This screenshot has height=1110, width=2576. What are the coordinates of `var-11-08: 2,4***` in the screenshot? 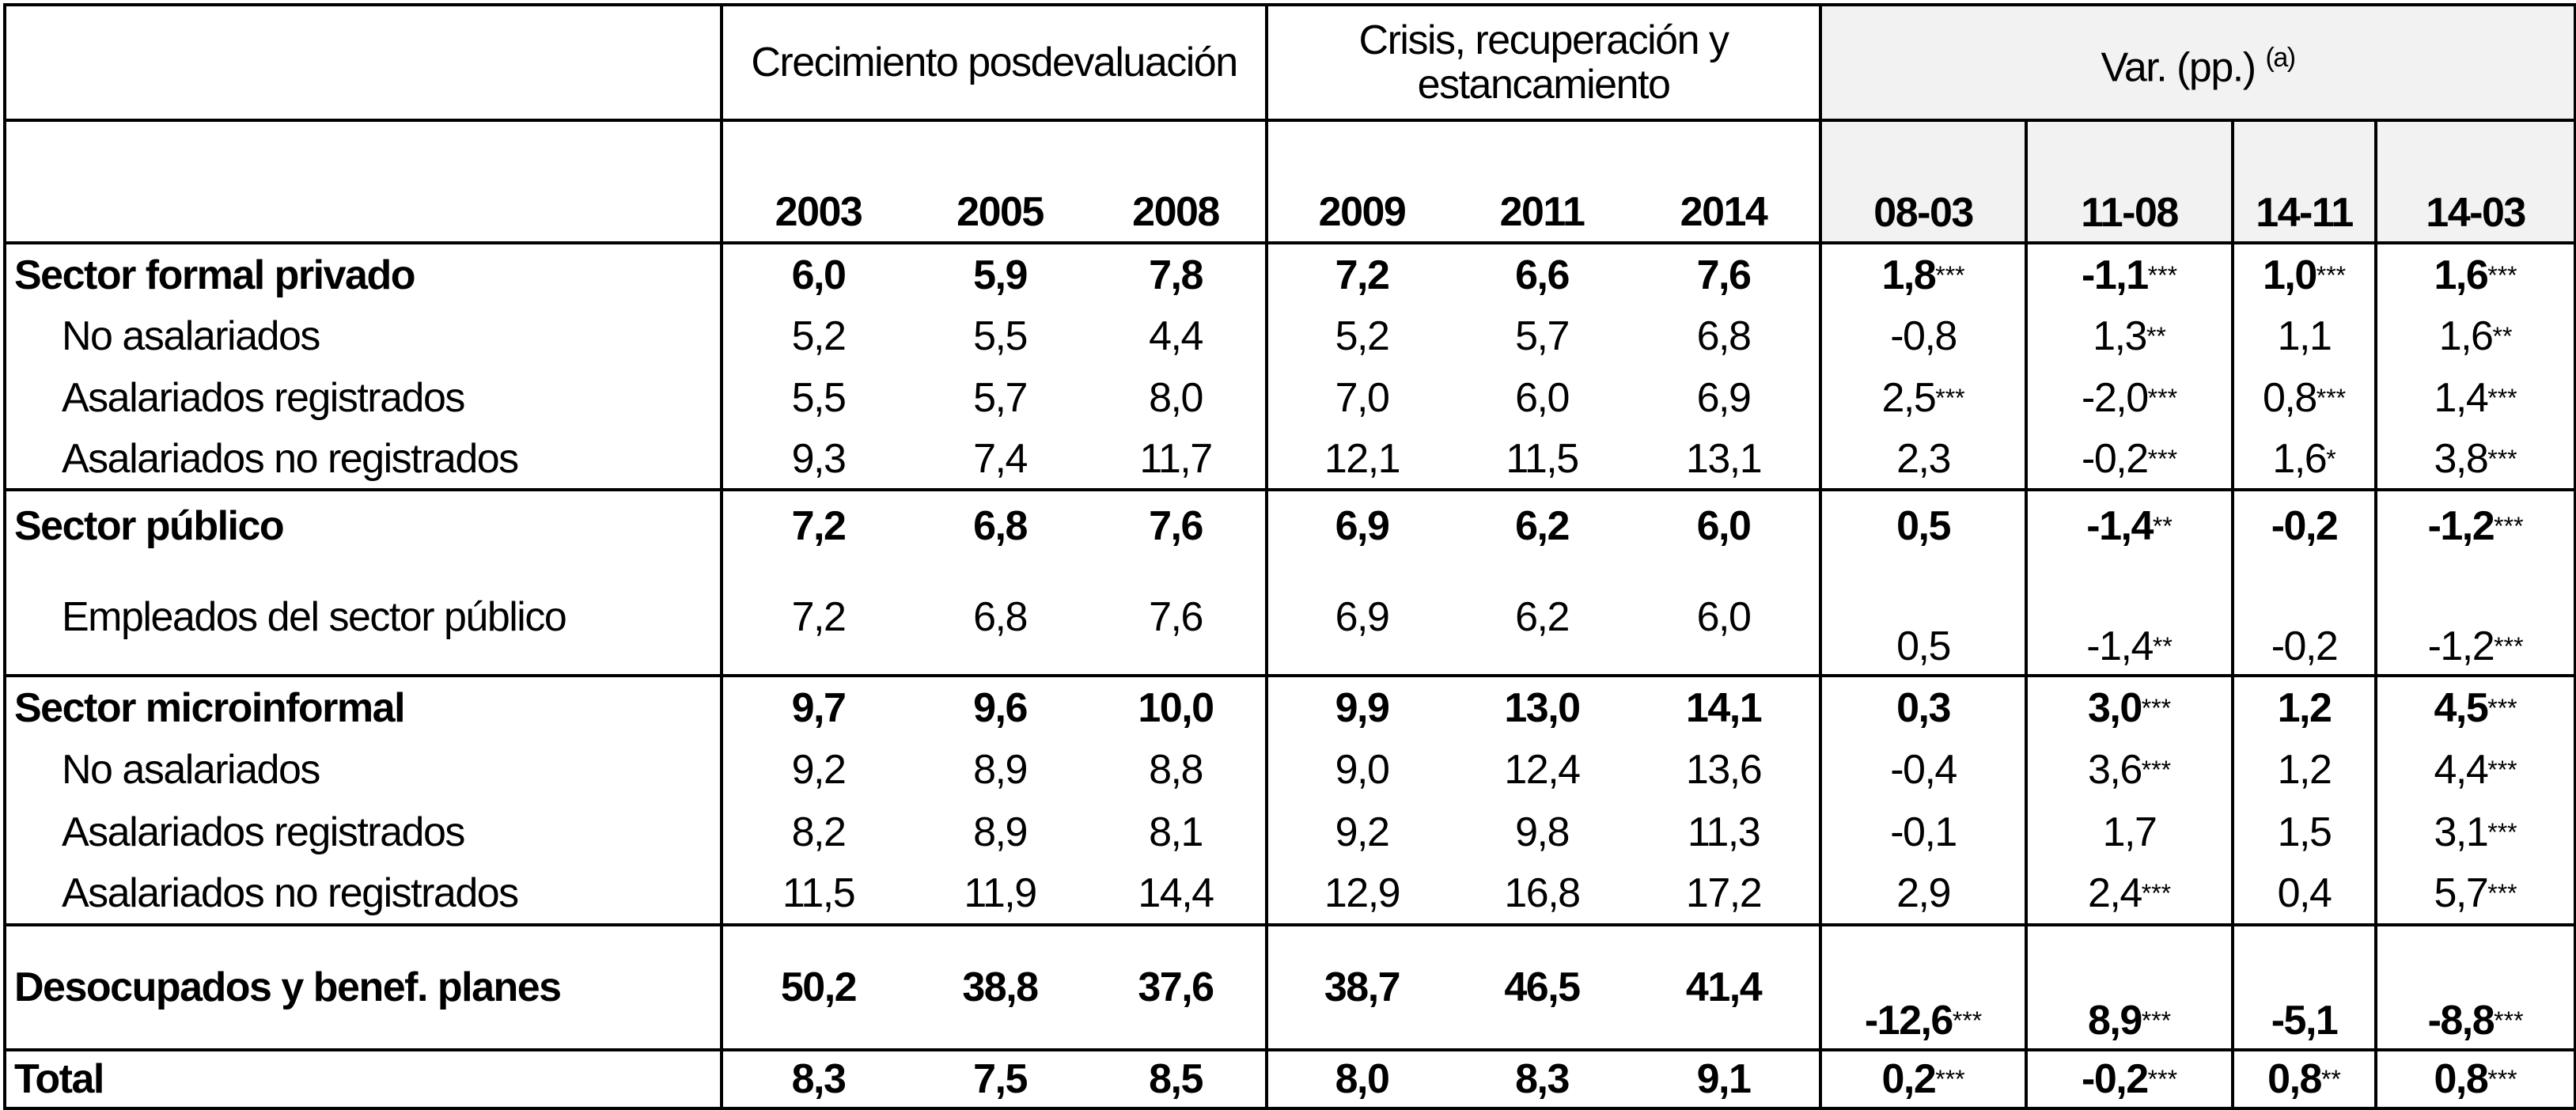 It's located at (2130, 894).